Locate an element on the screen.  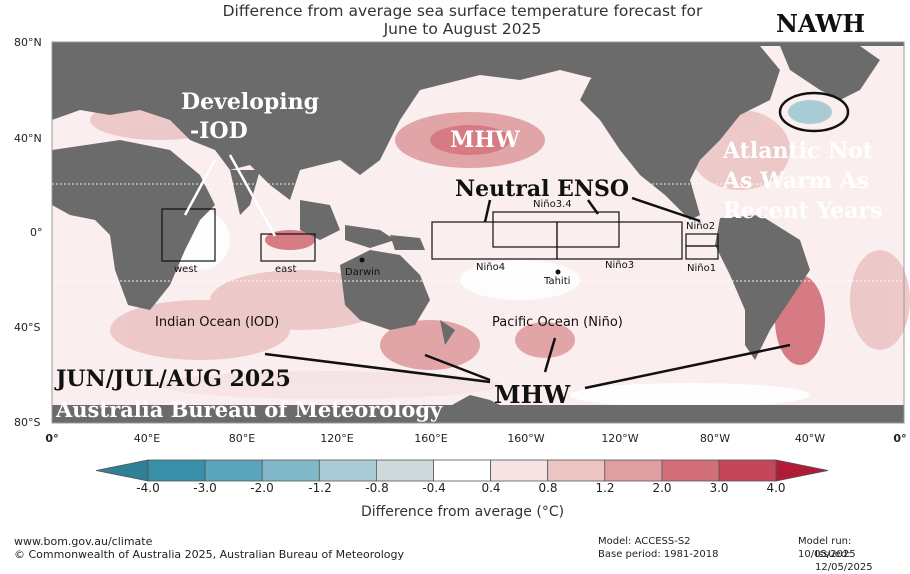
colorbar-tick-label: 4.0 is located at coordinates (776, 488).